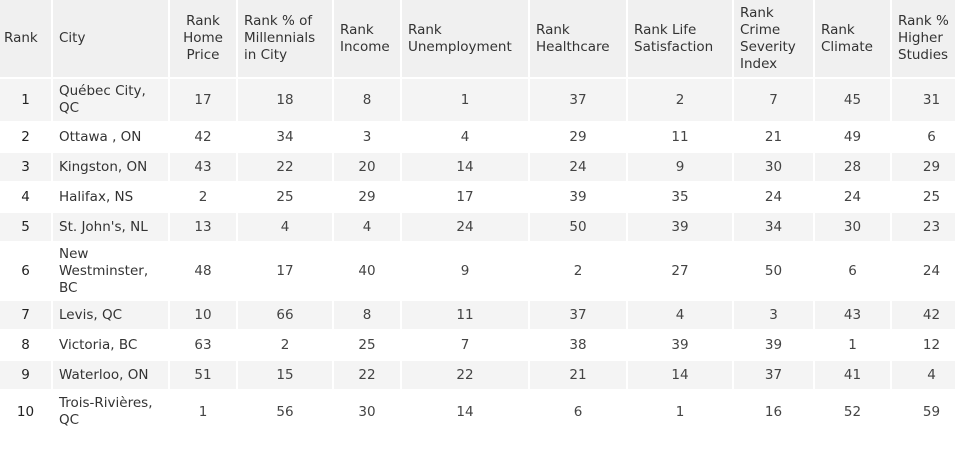 The width and height of the screenshot is (955, 451). Describe the element at coordinates (285, 38) in the screenshot. I see `header-millennials: Rank % of Millennials in City` at that location.